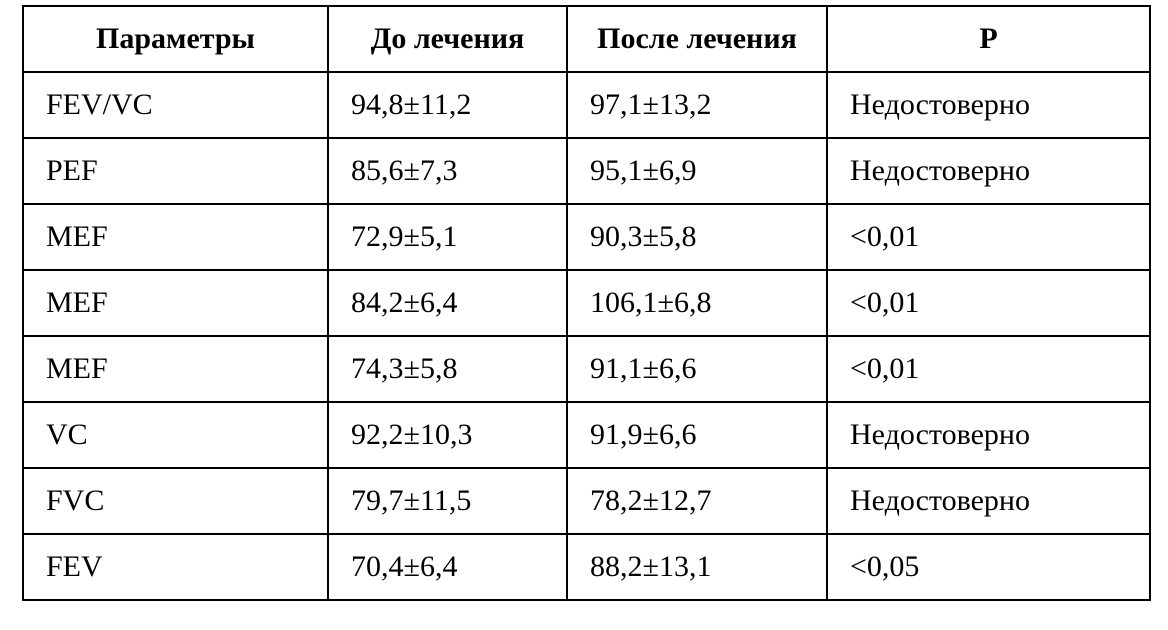 The image size is (1168, 630). Describe the element at coordinates (697, 171) in the screenshot. I see `table-cell: 95,1±6,9` at that location.